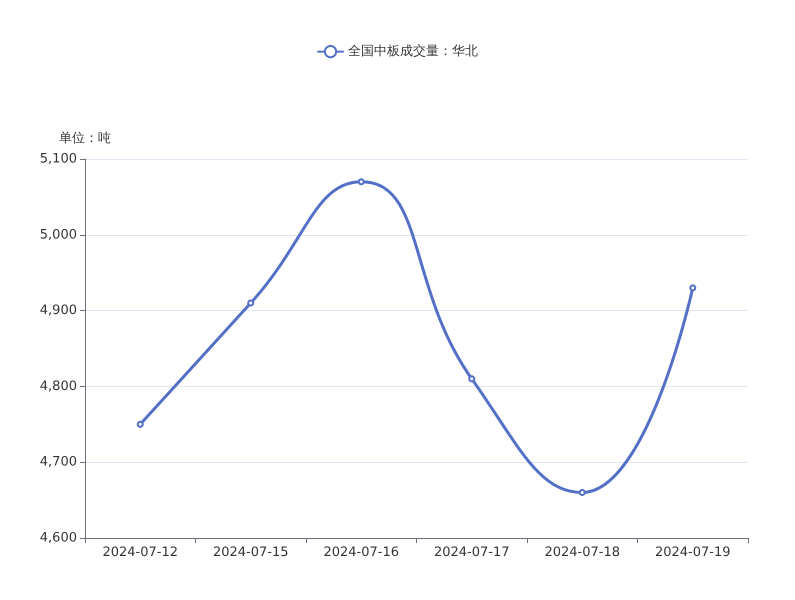  What do you see at coordinates (250, 552) in the screenshot?
I see `x-tick-label: 2024-07-15` at bounding box center [250, 552].